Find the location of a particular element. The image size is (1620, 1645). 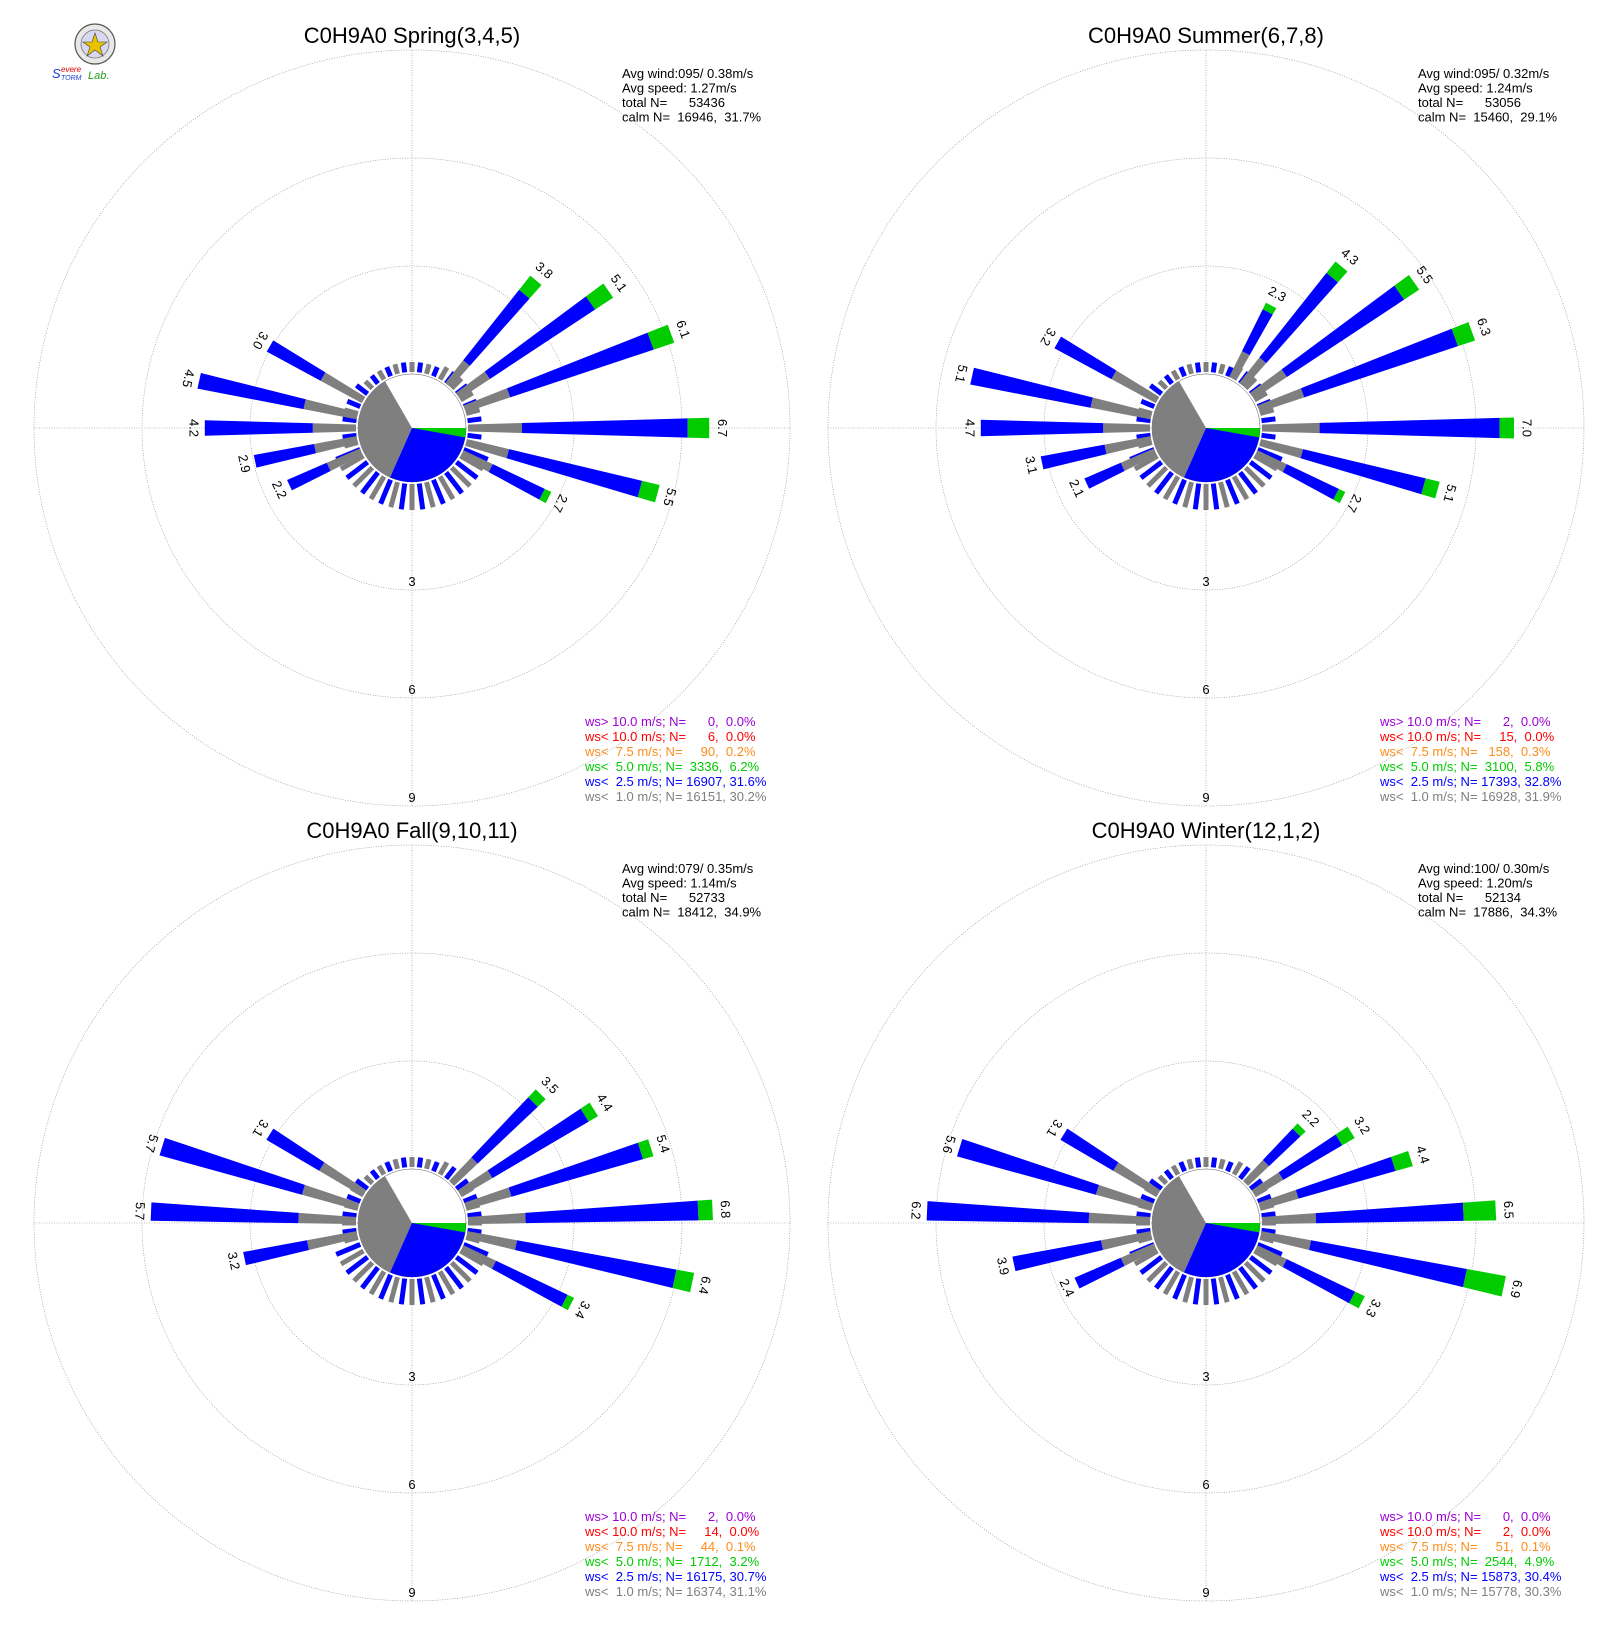

spoke-5-6: 5.6 is located at coordinates (1046, 1172).